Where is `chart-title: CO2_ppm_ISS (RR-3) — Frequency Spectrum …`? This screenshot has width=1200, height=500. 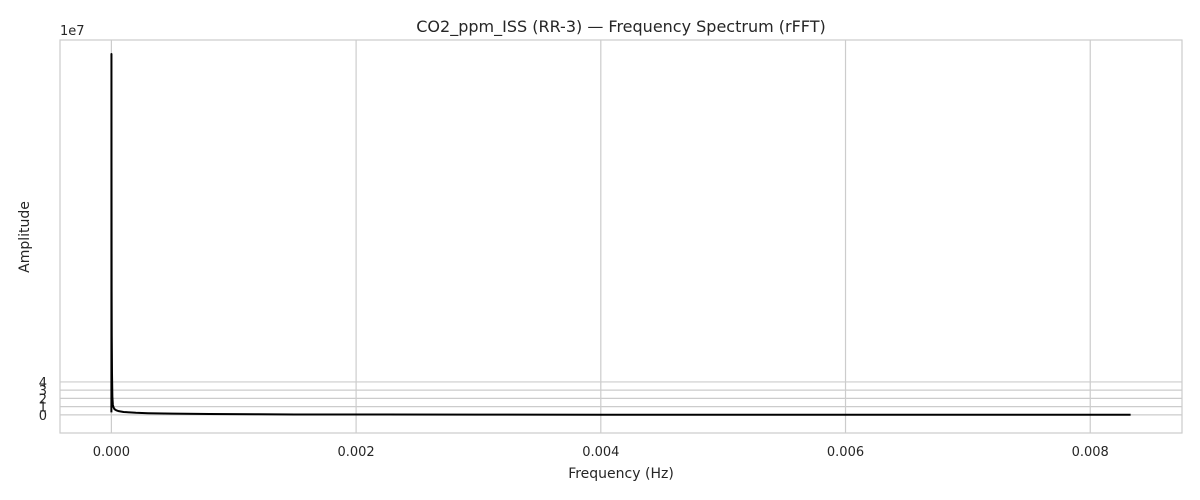
chart-title: CO2_ppm_ISS (RR-3) — Frequency Spectrum … is located at coordinates (620, 27).